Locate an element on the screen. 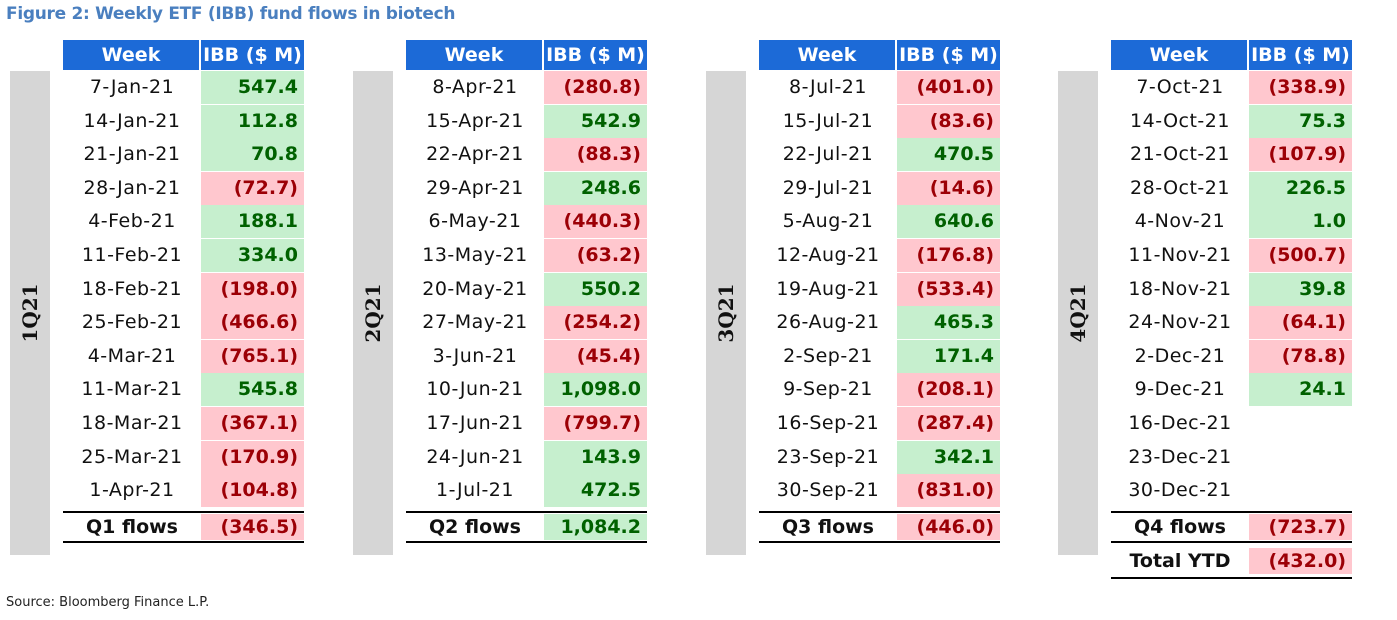 The height and width of the screenshot is (620, 1397). flow-value: 545.8 is located at coordinates (252, 390).